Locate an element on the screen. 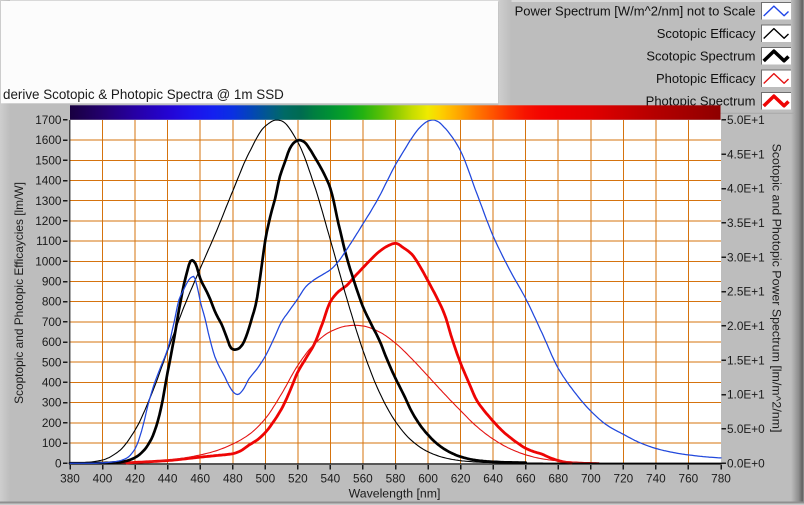 The height and width of the screenshot is (505, 804). svg-text: 660 is located at coordinates (526, 479).